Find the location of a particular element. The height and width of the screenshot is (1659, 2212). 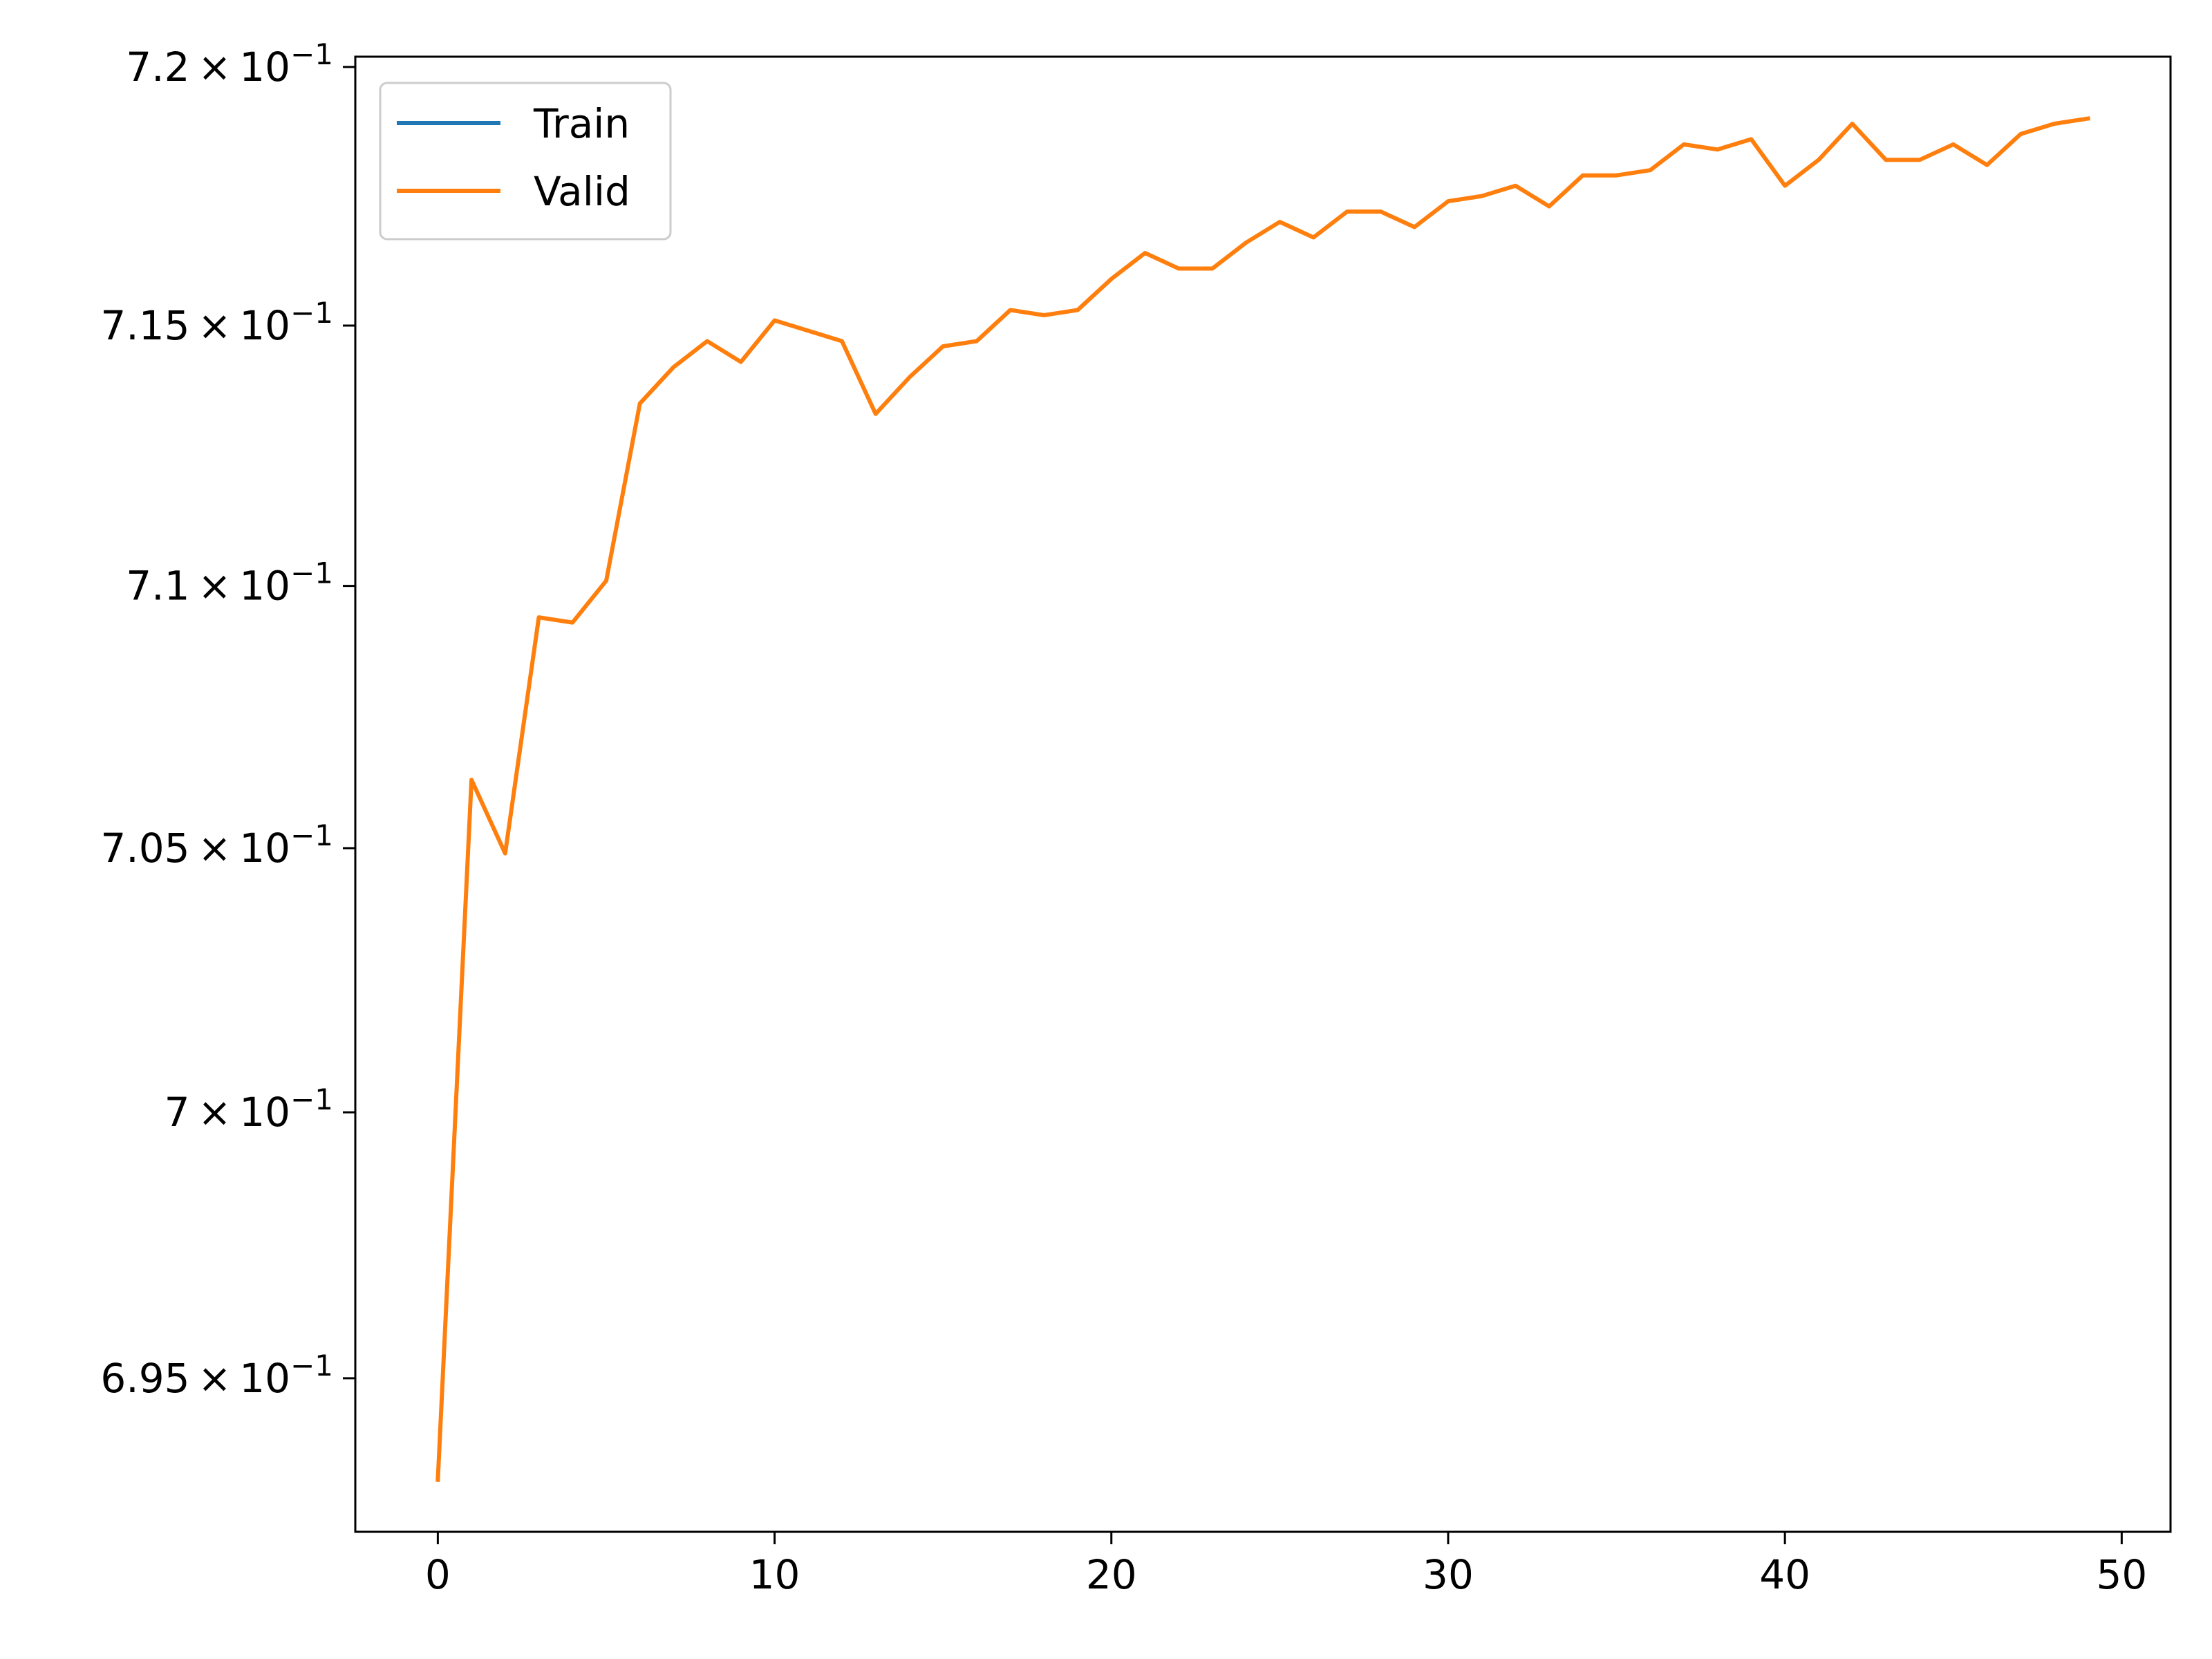

x-tick-label-20: 20 is located at coordinates (1111, 1574).